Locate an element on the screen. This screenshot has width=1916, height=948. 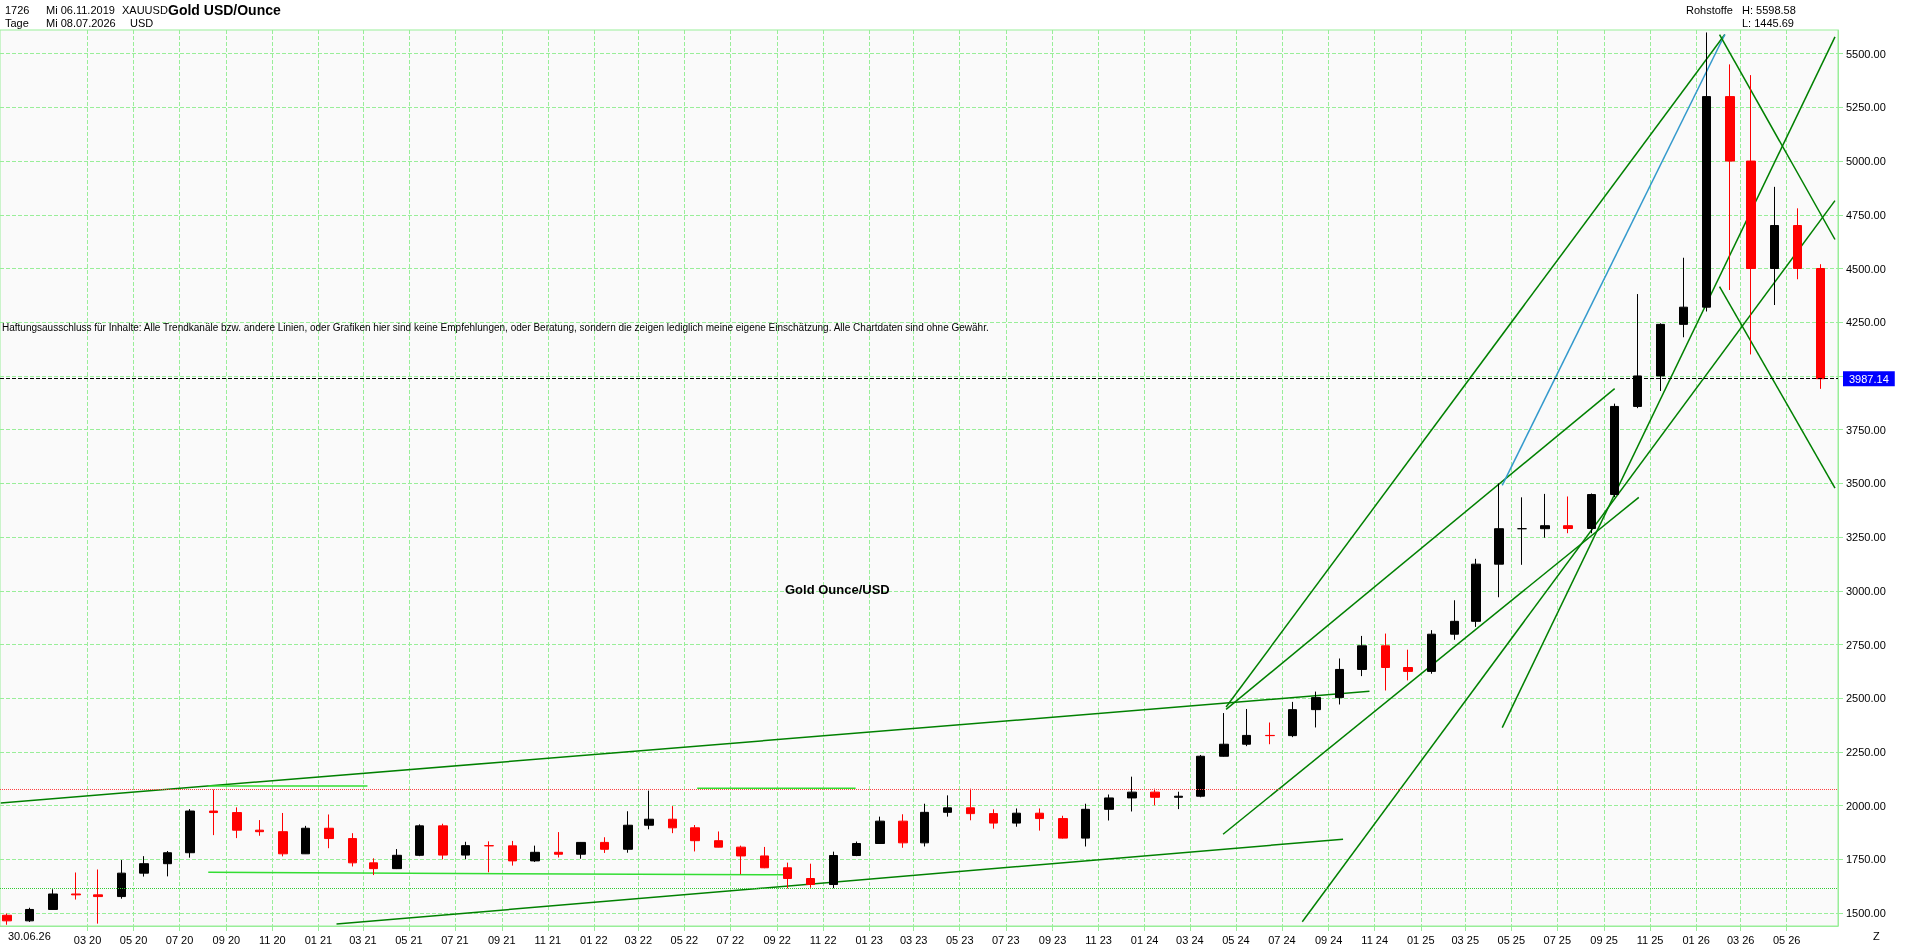
y-tick-label: 2500.00 is located at coordinates (1866, 698).